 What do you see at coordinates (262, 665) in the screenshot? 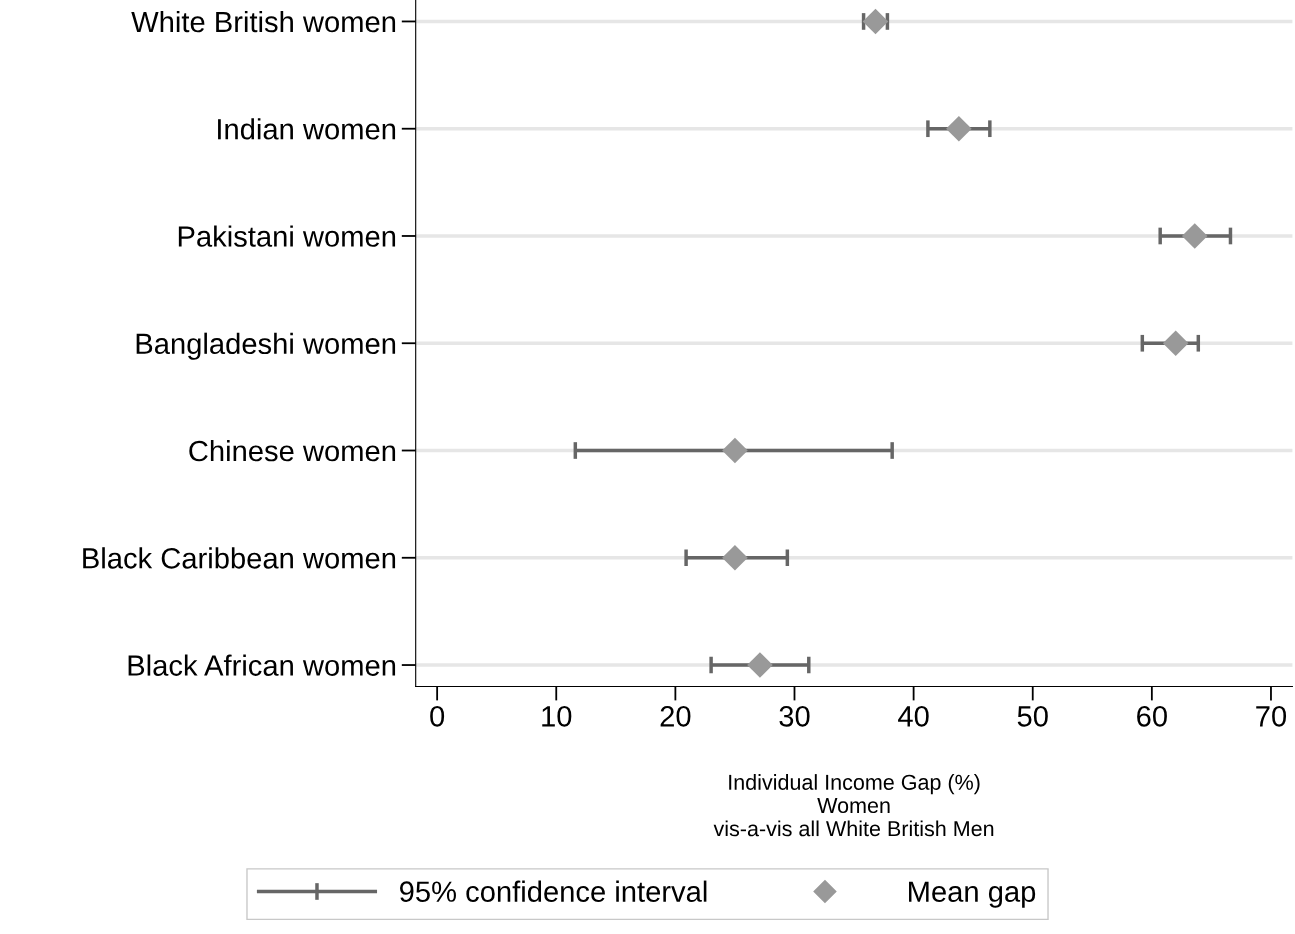
I see `y-tick-label: Black African women` at bounding box center [262, 665].